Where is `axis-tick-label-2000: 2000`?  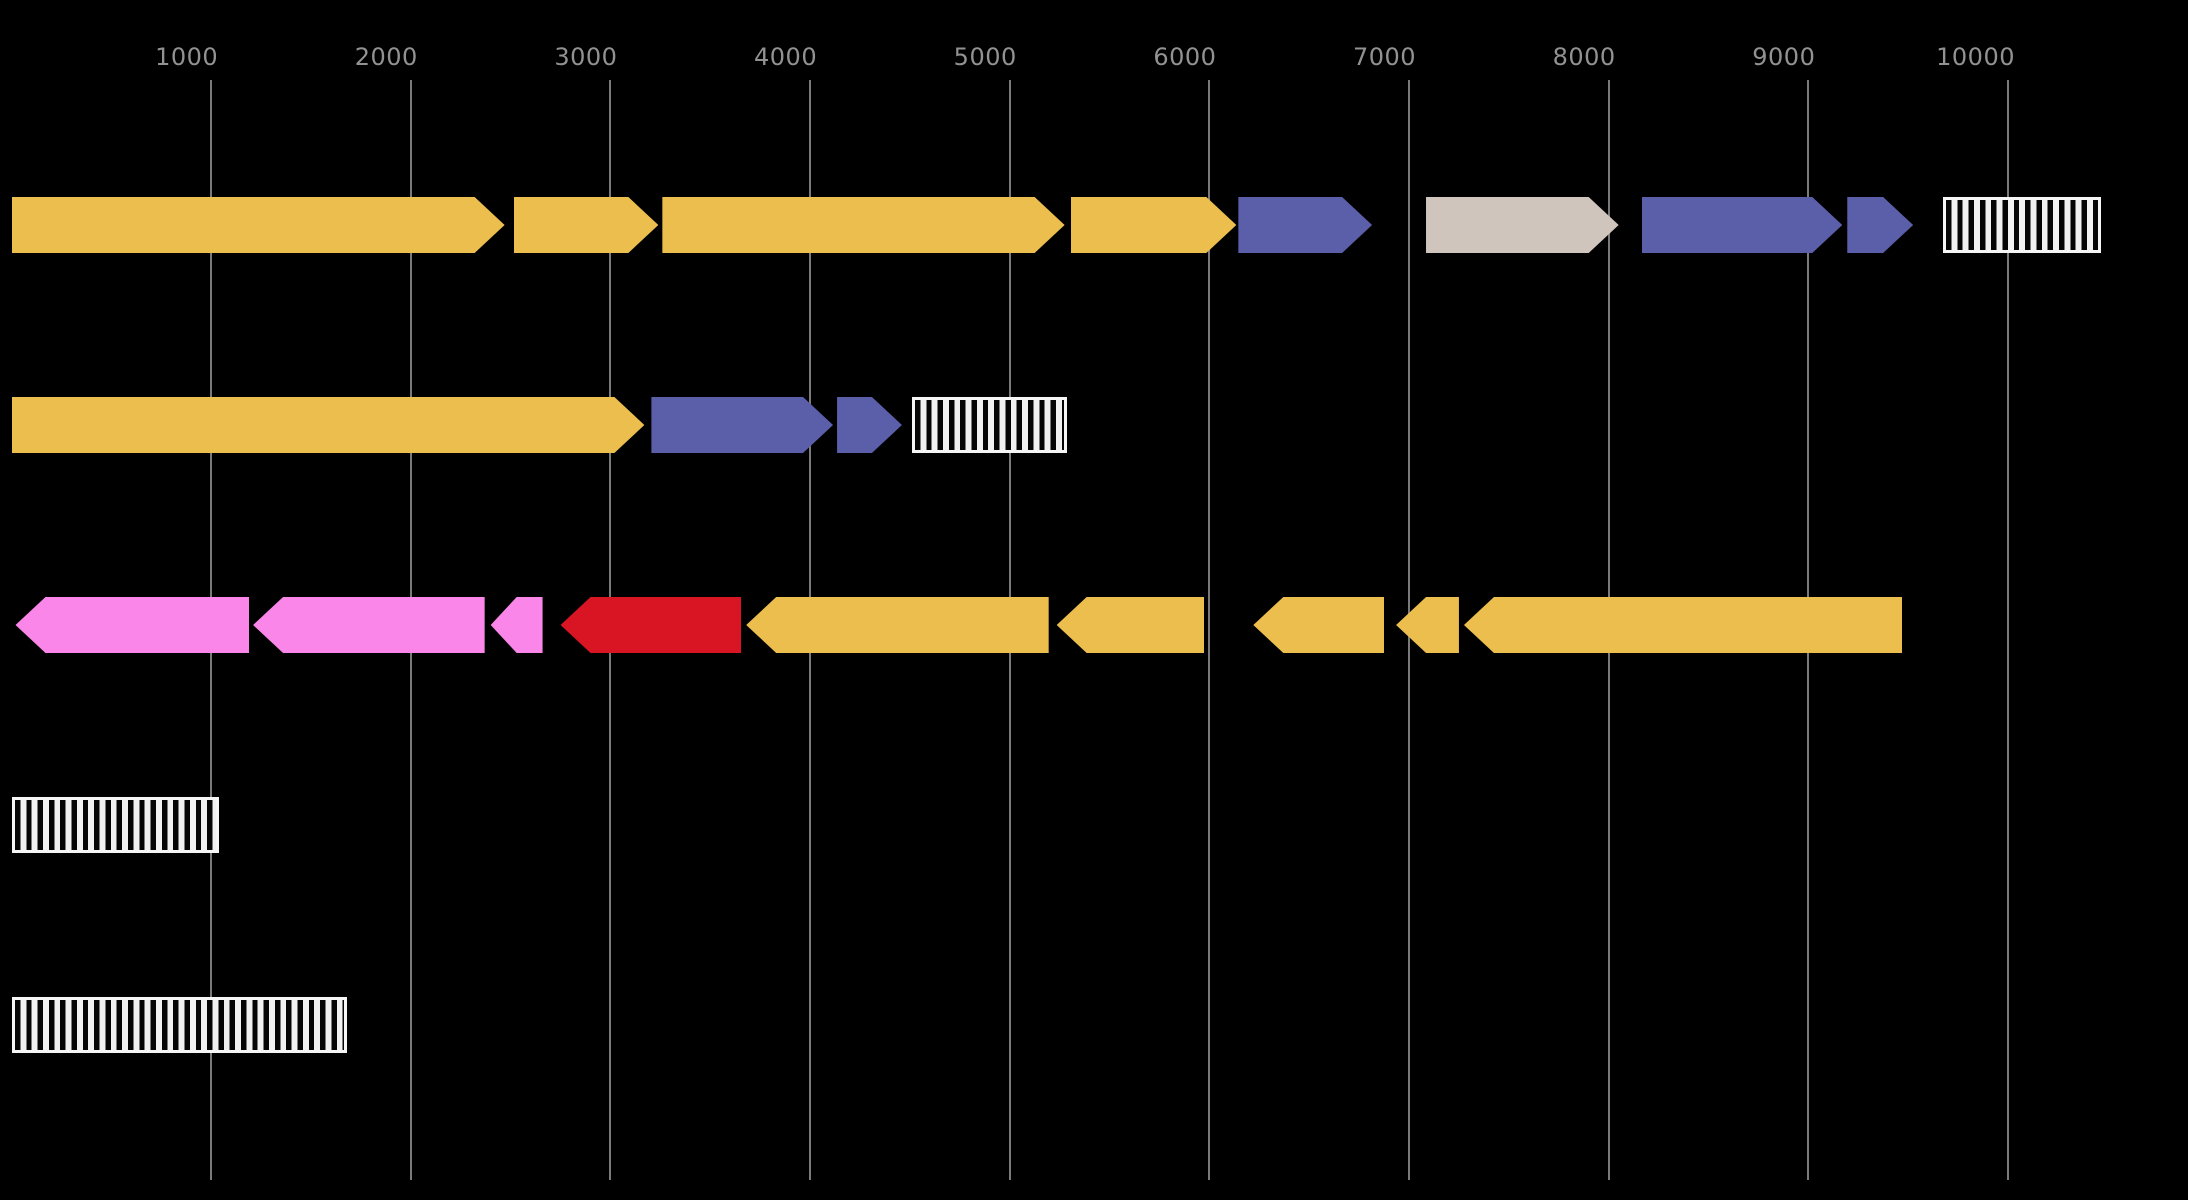
axis-tick-label-2000: 2000 is located at coordinates (386, 57).